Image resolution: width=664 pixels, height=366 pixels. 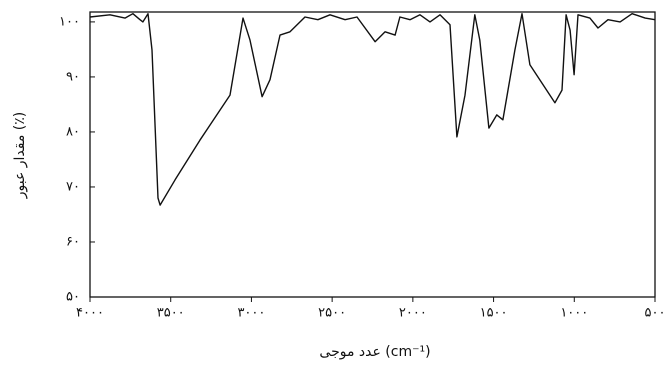 What do you see at coordinates (374, 352) in the screenshot?
I see `x-axis-title: عدد موجی (cm⁻¹)` at bounding box center [374, 352].